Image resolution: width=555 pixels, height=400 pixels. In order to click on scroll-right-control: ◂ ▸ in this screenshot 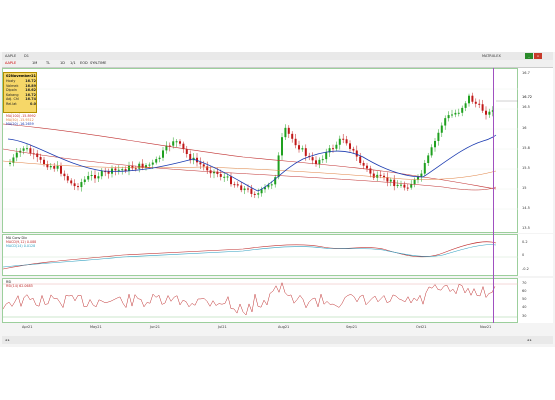, I will do `click(529, 340)`.